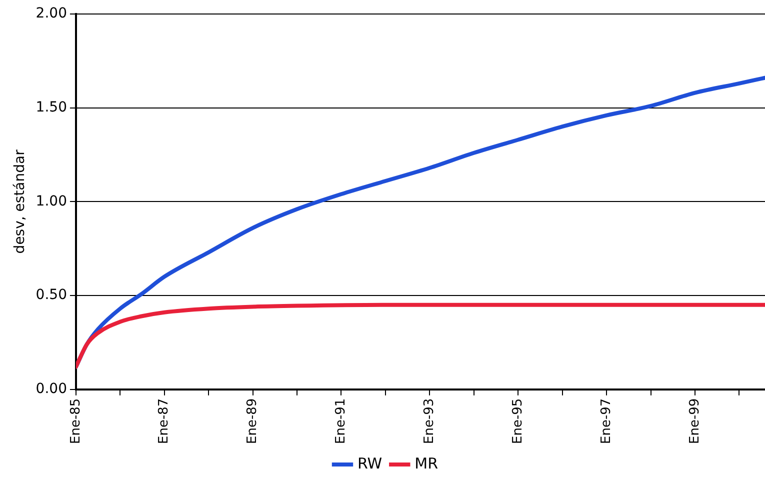 This screenshot has height=486, width=765. Describe the element at coordinates (51, 201) in the screenshot. I see `y-tick-label: 1.00` at that location.